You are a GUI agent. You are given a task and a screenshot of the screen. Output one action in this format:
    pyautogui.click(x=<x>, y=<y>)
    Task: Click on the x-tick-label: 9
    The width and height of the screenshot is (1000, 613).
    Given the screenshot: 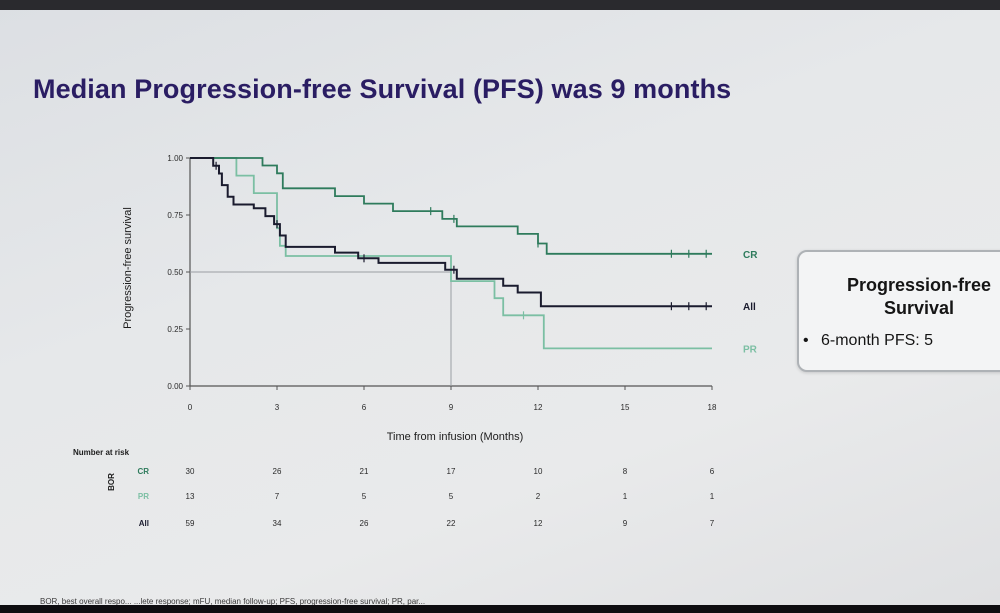 What is the action you would take?
    pyautogui.click(x=451, y=407)
    